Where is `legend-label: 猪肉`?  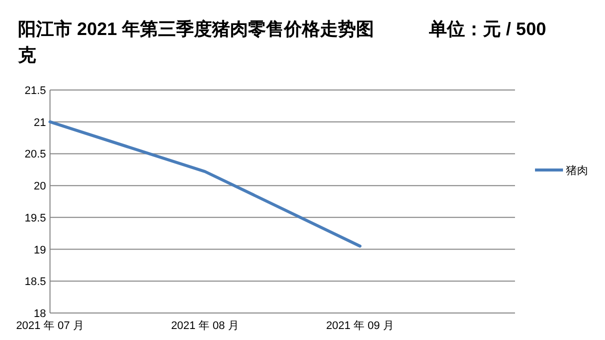
legend-label: 猪肉 is located at coordinates (577, 170).